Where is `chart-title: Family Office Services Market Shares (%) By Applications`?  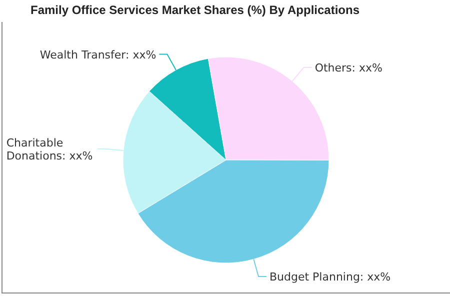 chart-title: Family Office Services Market Shares (%) By Applications is located at coordinates (195, 10).